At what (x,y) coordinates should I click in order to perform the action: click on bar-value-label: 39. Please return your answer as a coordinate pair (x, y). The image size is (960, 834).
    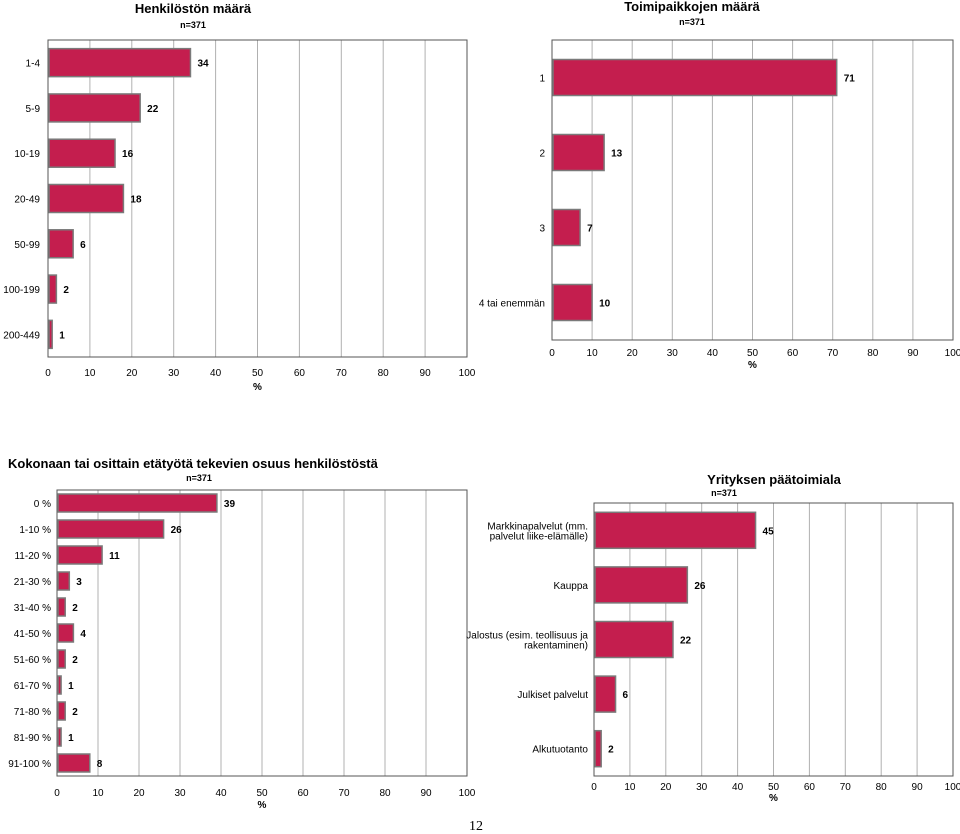
    Looking at the image, I should click on (230, 504).